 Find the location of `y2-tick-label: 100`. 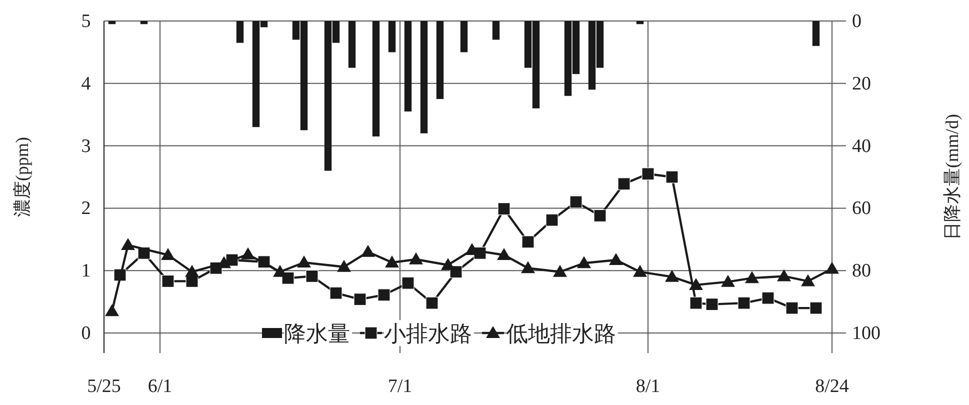

y2-tick-label: 100 is located at coordinates (866, 333).